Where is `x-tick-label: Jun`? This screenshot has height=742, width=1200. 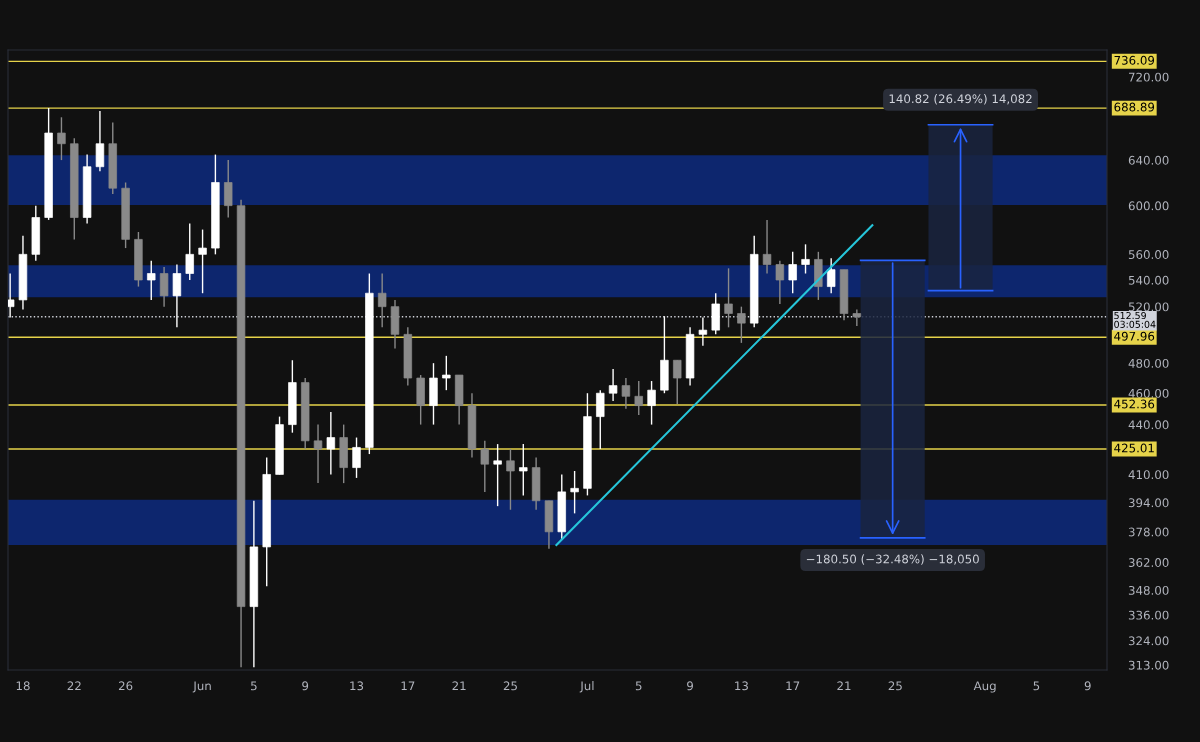 x-tick-label: Jun is located at coordinates (201, 687).